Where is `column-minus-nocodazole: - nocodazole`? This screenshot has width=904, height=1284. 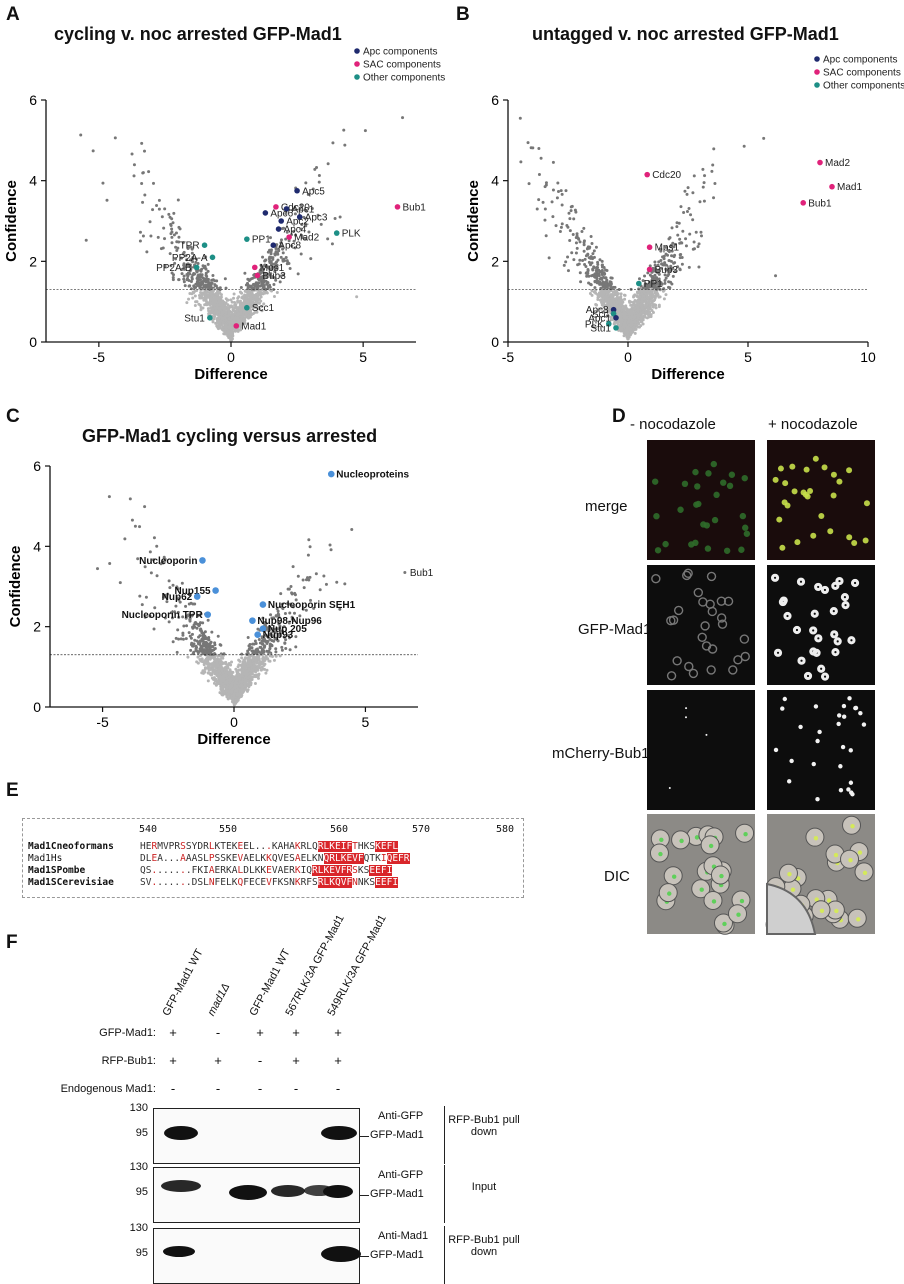
column-minus-nocodazole: - nocodazole is located at coordinates (673, 424).